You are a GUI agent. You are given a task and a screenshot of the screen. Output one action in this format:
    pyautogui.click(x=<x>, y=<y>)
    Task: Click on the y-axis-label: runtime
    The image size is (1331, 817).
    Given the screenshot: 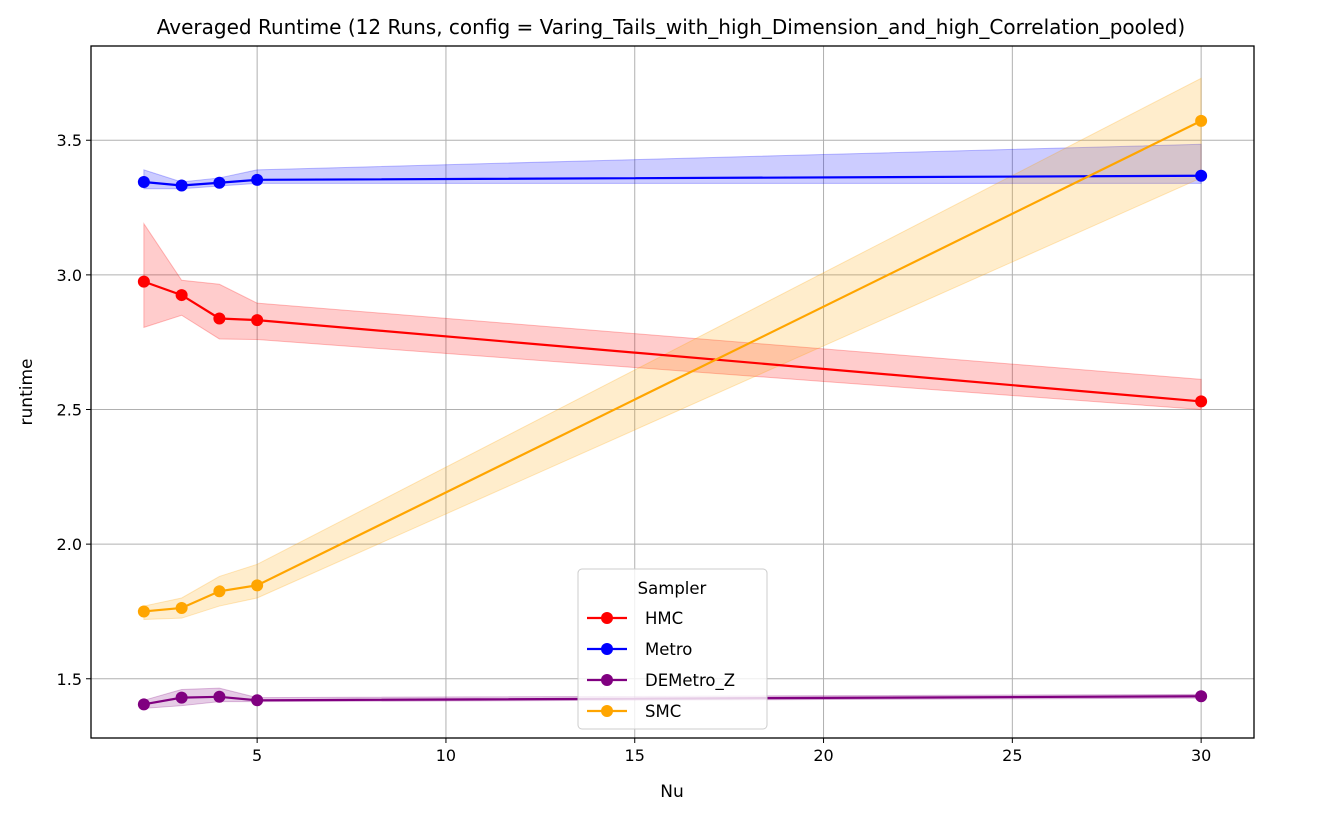 What is the action you would take?
    pyautogui.click(x=27, y=392)
    